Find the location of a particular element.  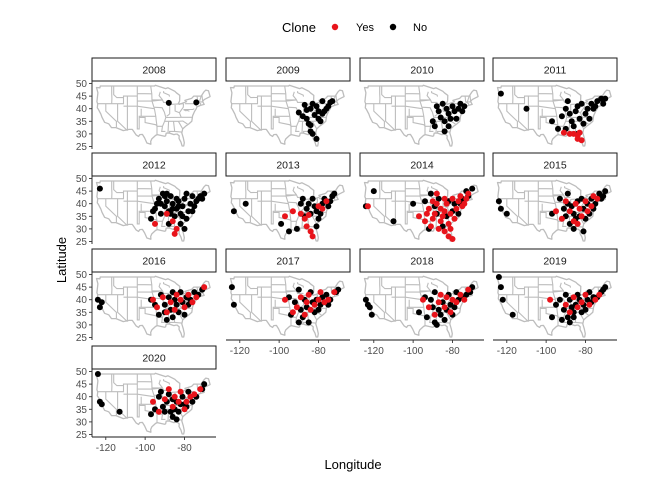

facet-strip-label: 2016 is located at coordinates (154, 262).